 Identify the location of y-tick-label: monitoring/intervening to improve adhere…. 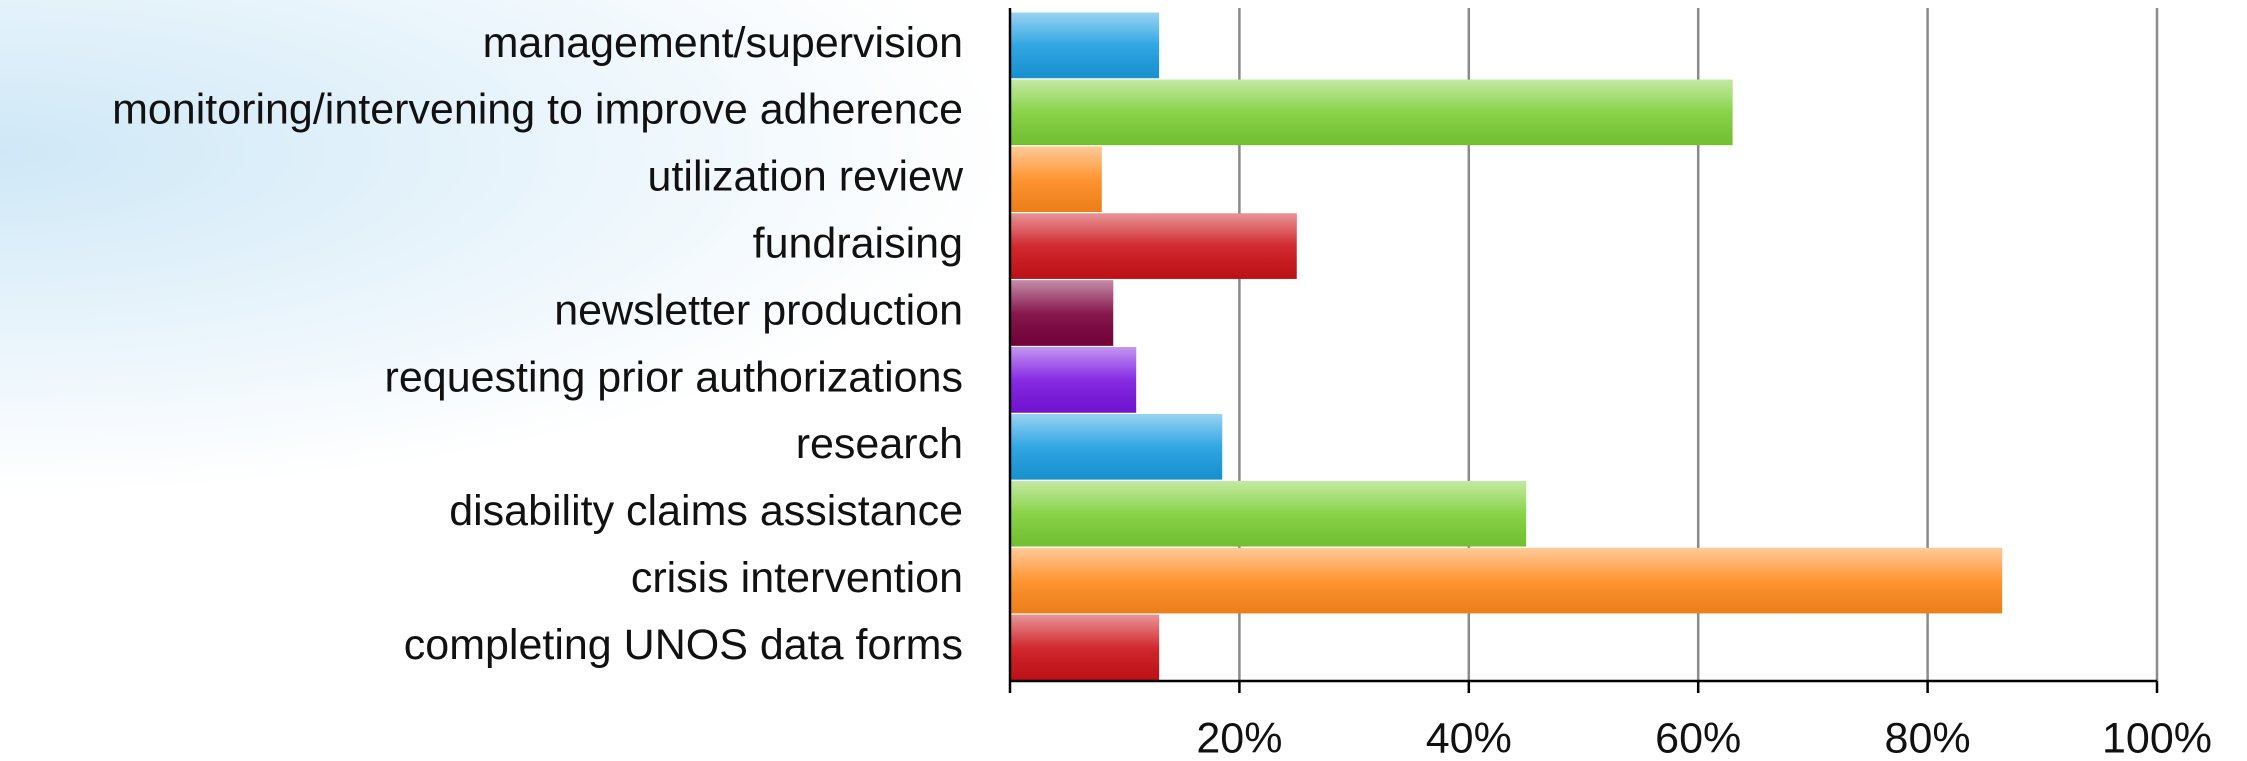
(537, 110).